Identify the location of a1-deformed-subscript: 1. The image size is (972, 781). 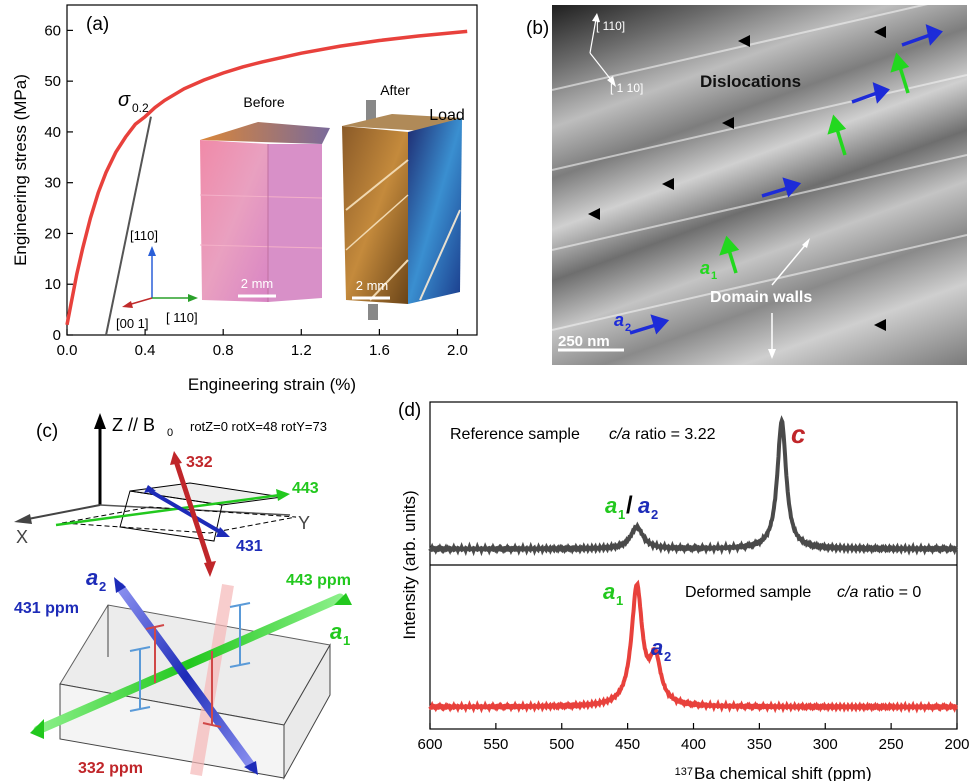
(619, 600).